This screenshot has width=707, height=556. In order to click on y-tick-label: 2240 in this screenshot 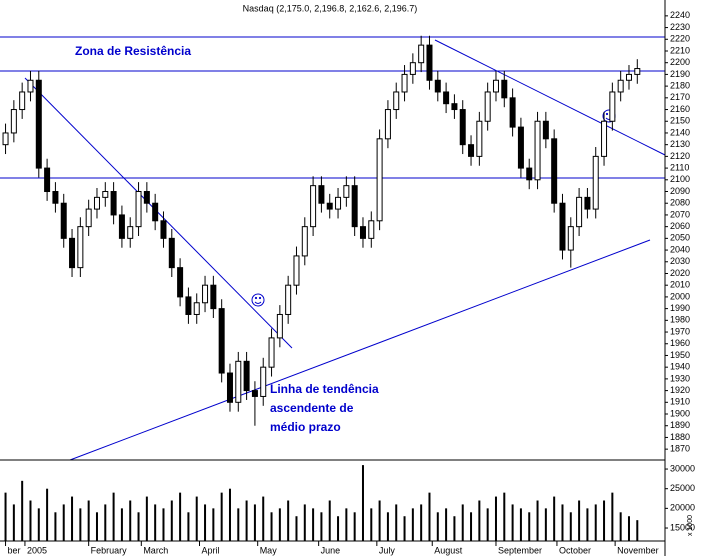, I will do `click(680, 15)`.